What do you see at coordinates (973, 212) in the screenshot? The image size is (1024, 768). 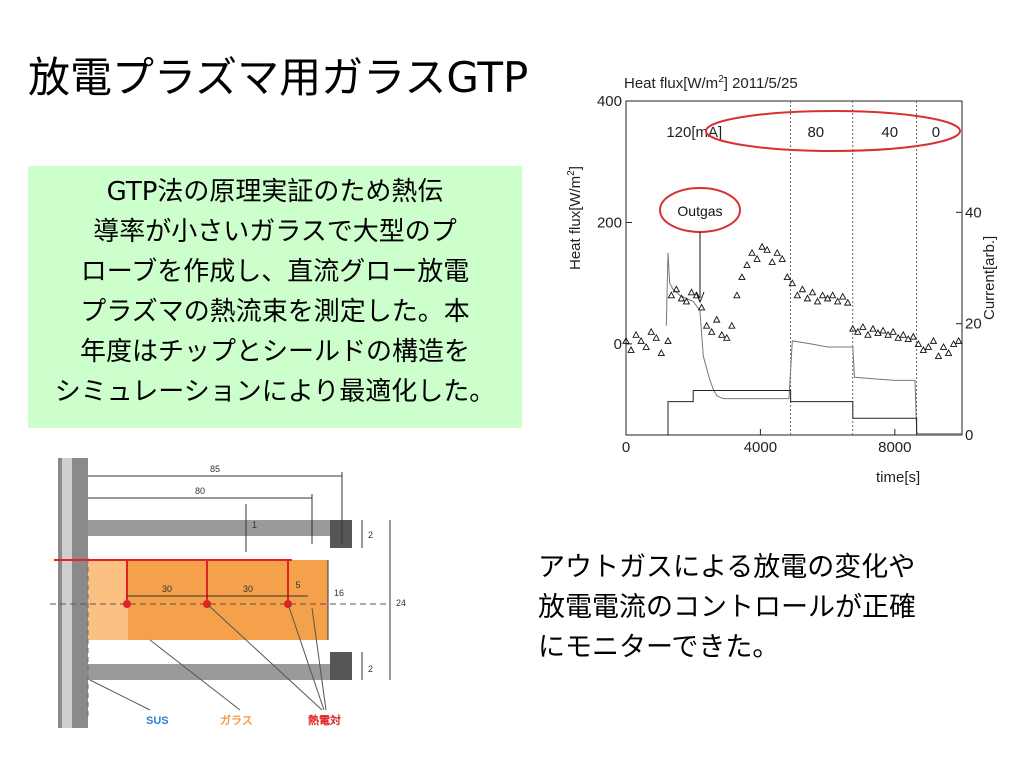 I see `y2-tick-label: 40` at bounding box center [973, 212].